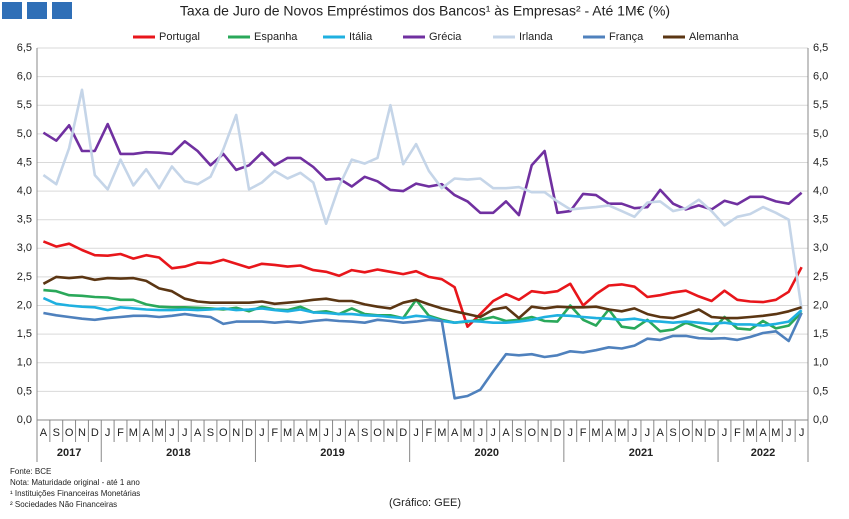  Describe the element at coordinates (24, 420) in the screenshot. I see `y-tick-label: 0,0` at that location.